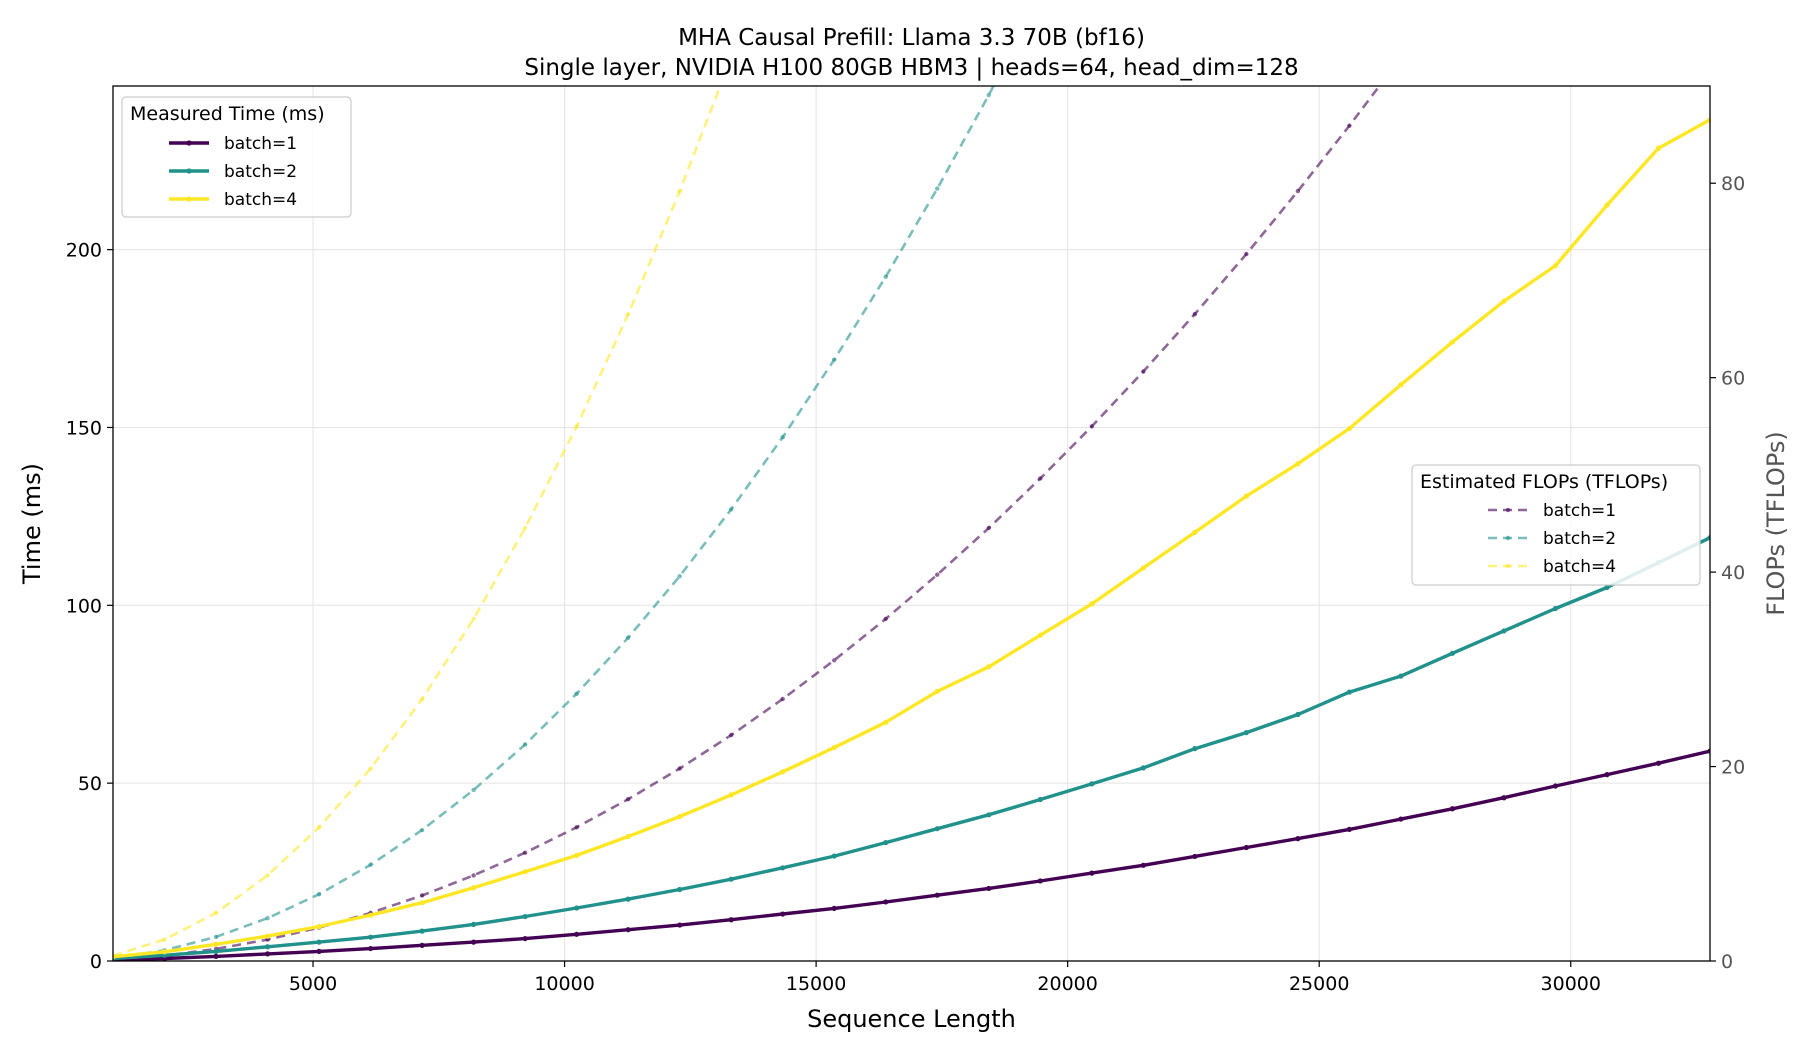 This screenshot has height=1050, width=1800. I want to click on legend-flops-items: batch=1 batch=2 batch=4, so click(1552, 539).